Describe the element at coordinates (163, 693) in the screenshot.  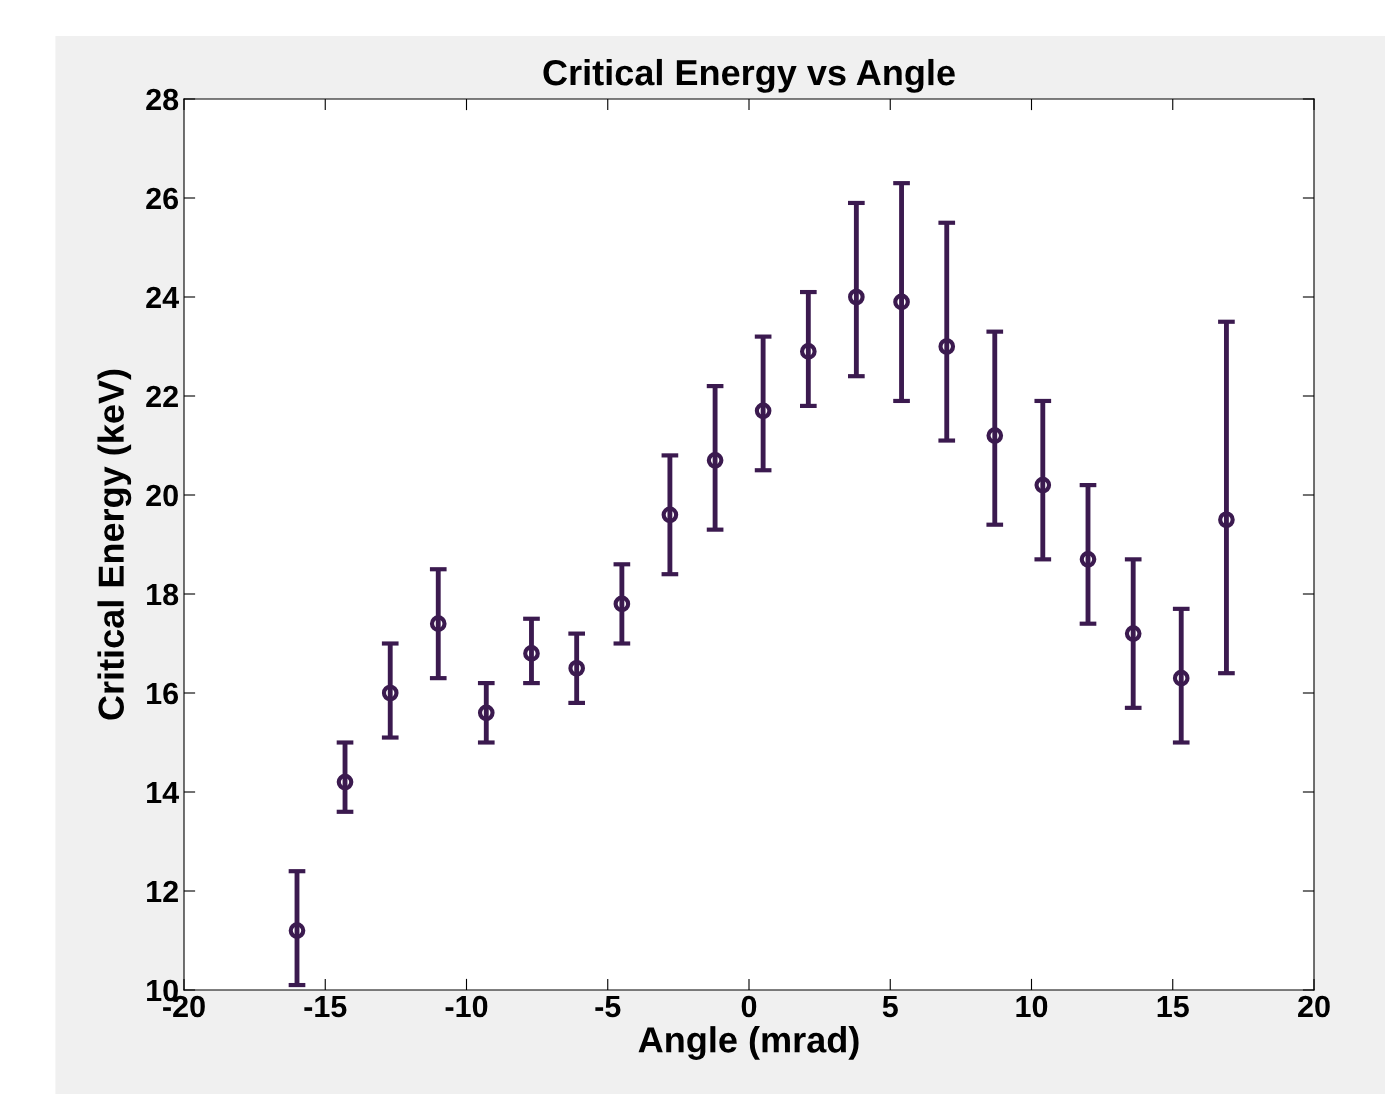
I see `y-tick-label: 16` at that location.